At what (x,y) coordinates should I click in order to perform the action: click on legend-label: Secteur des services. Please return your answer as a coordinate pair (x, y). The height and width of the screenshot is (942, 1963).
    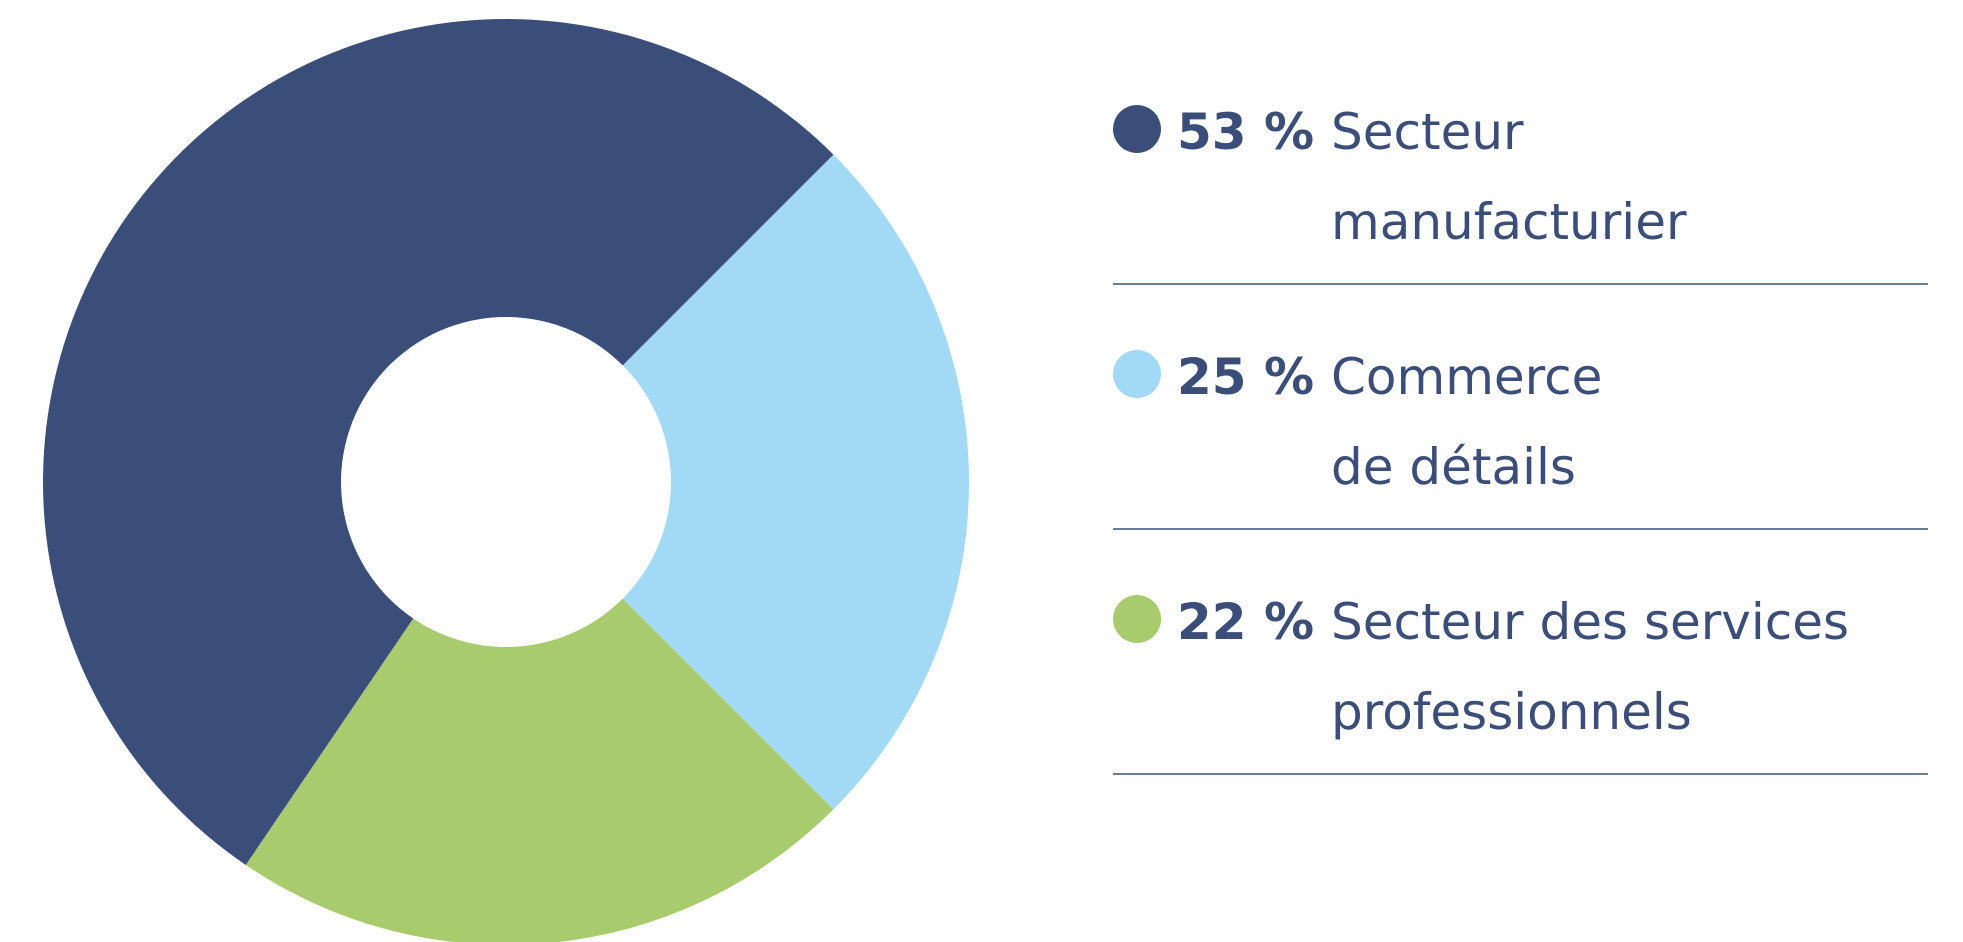
    Looking at the image, I should click on (1590, 622).